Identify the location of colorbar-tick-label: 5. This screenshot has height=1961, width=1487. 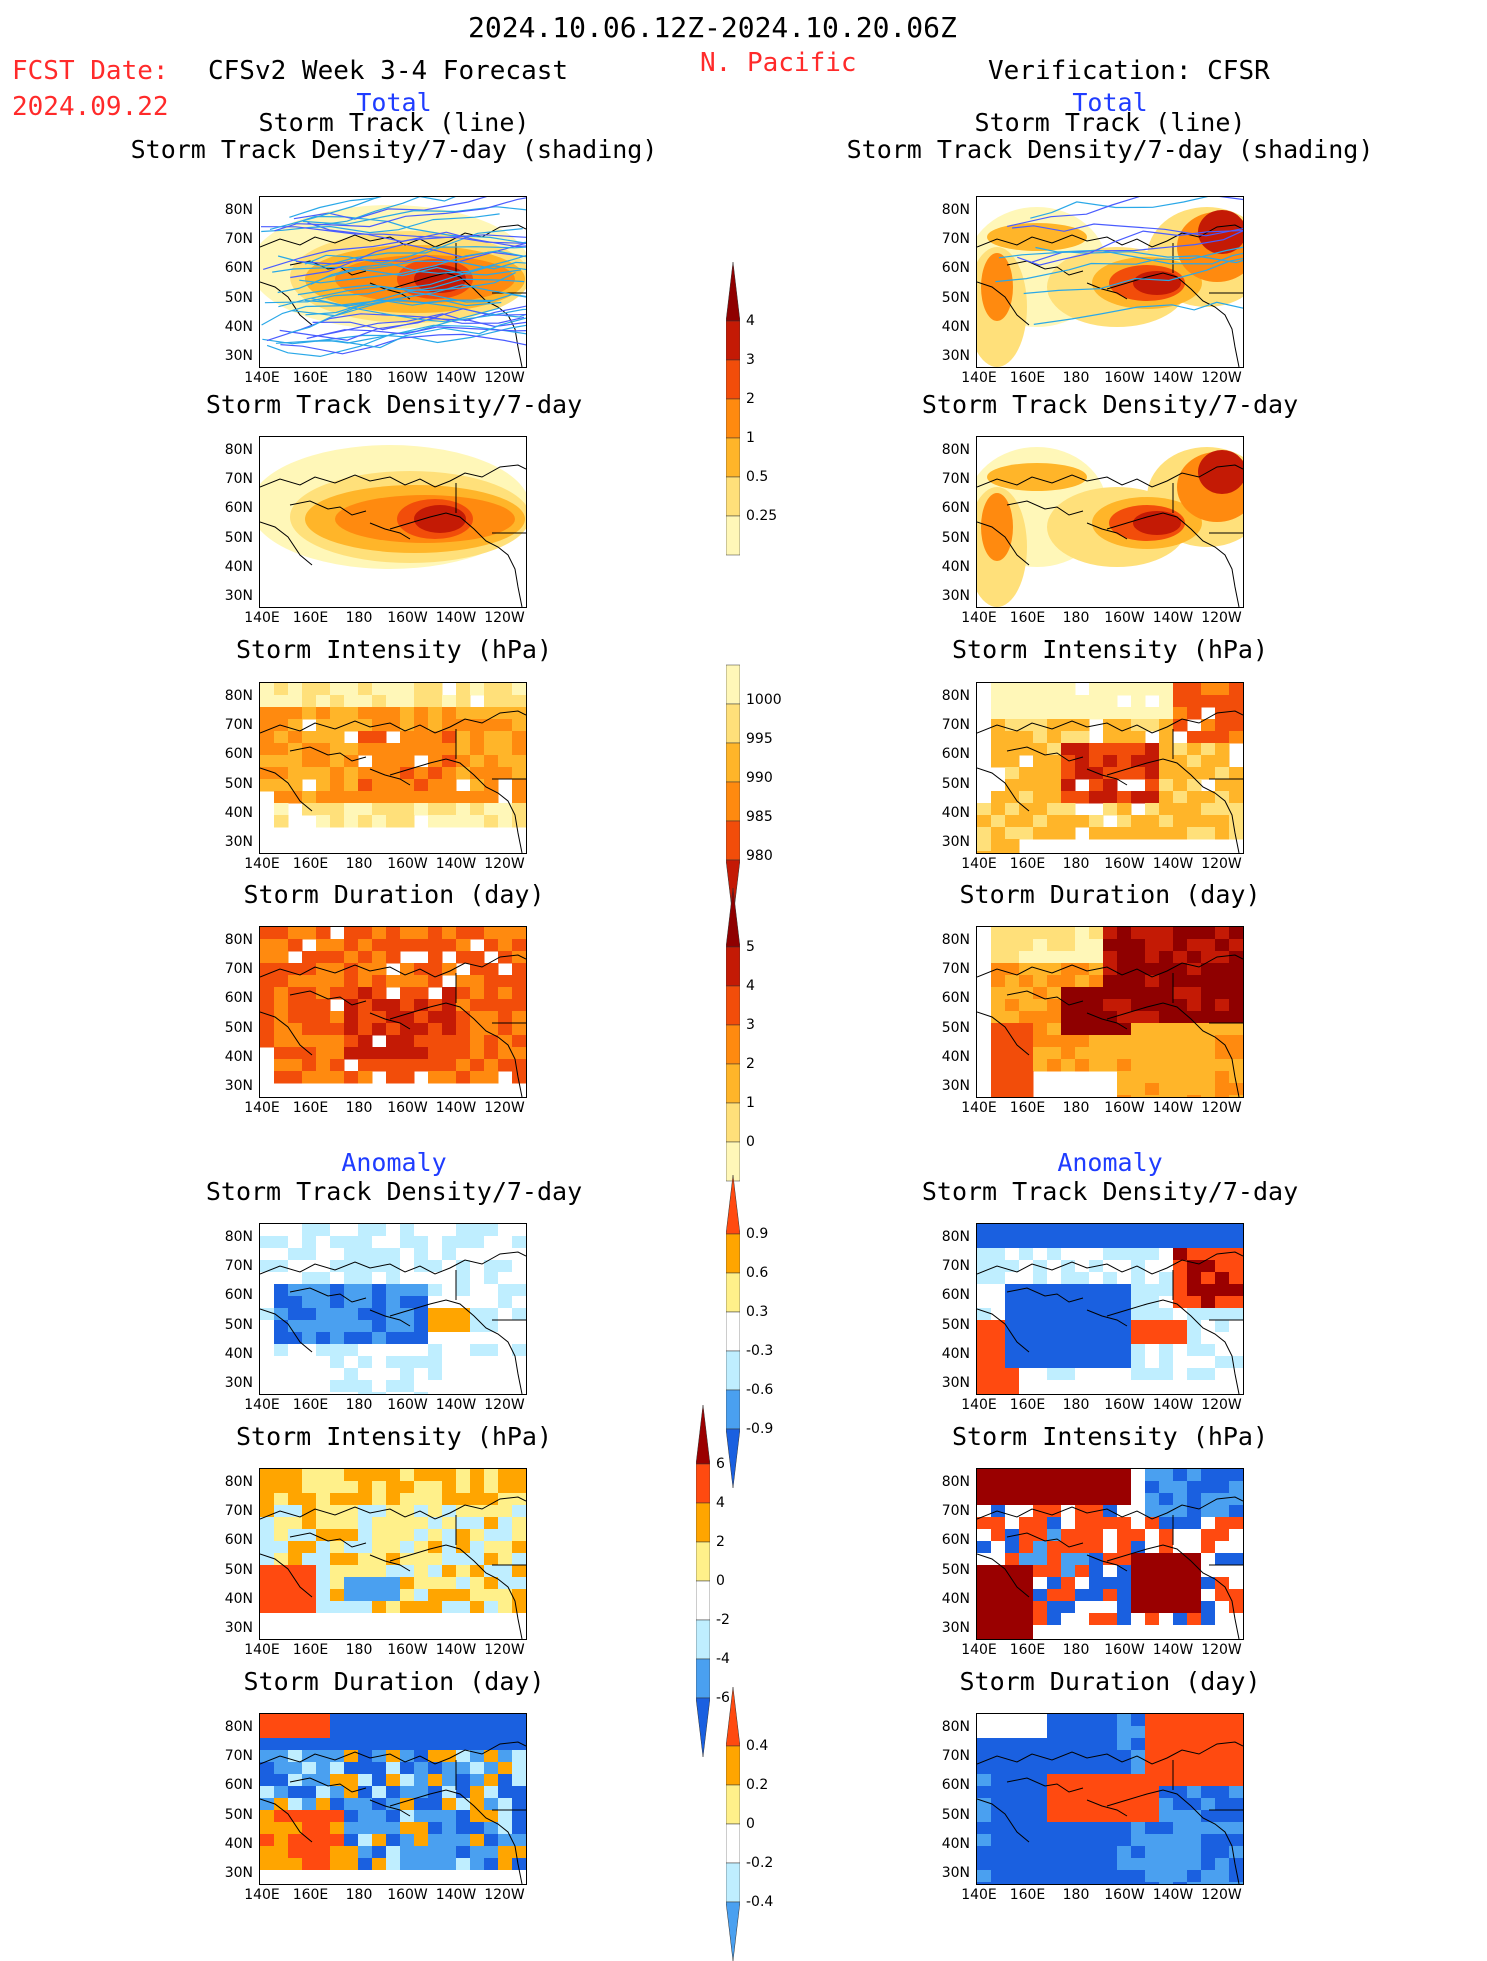
(750, 947).